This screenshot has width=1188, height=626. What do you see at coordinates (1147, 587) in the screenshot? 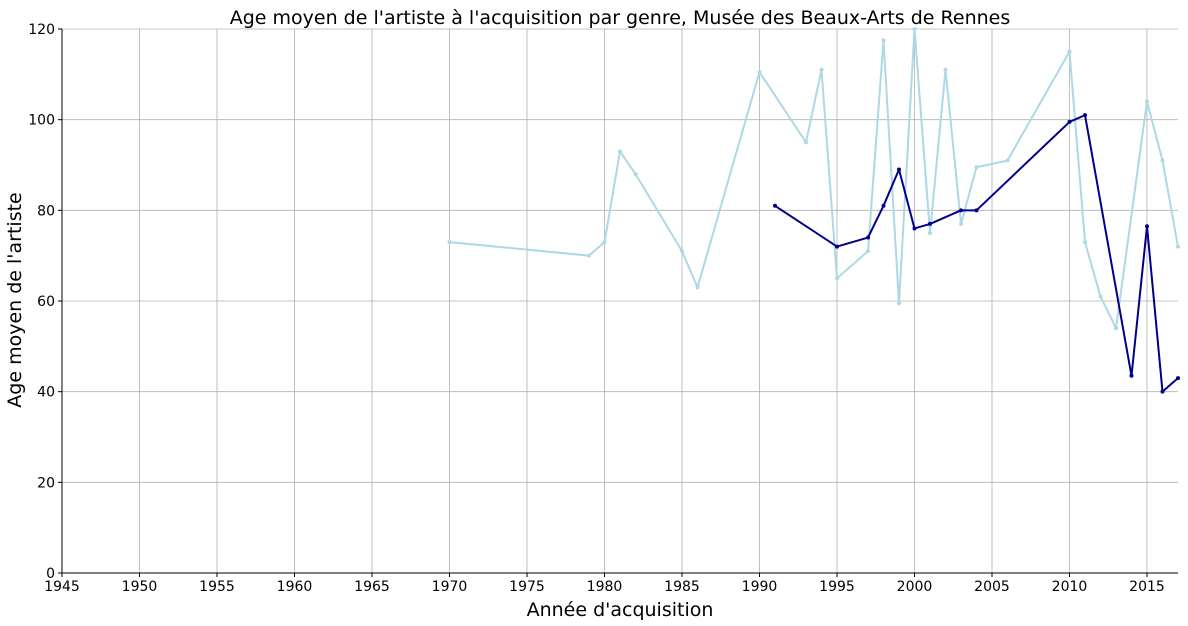
I see `x-tick-label: 2015` at bounding box center [1147, 587].